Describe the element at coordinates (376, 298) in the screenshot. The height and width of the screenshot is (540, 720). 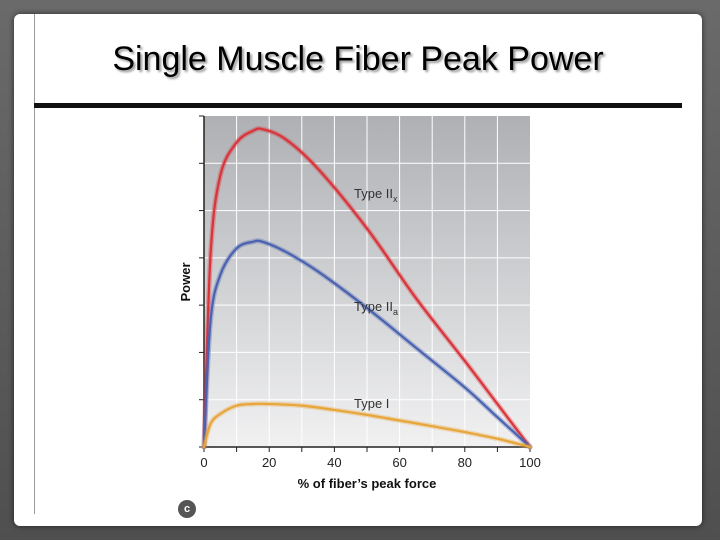
I see `series-labels: Type IIx Type IIa Type I` at that location.